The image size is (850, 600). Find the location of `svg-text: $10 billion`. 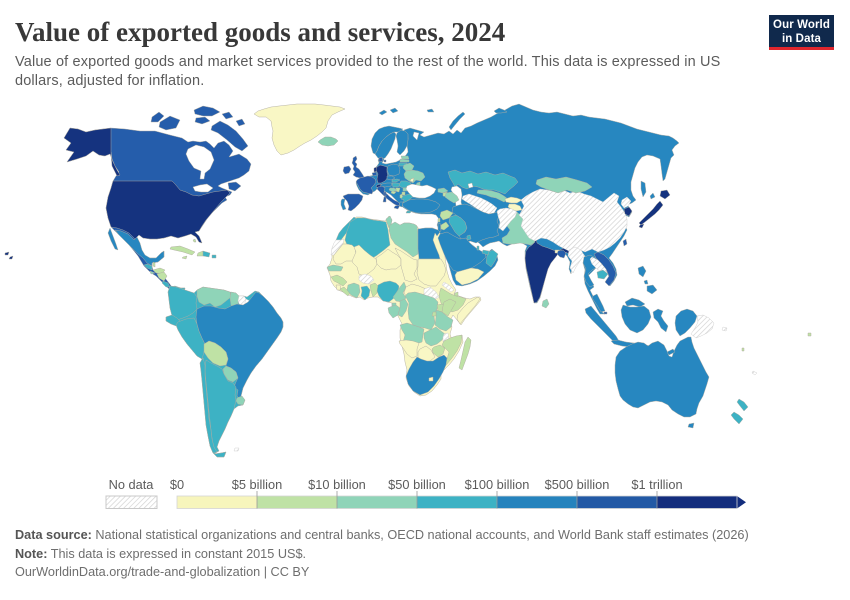

svg-text: $10 billion is located at coordinates (337, 484).